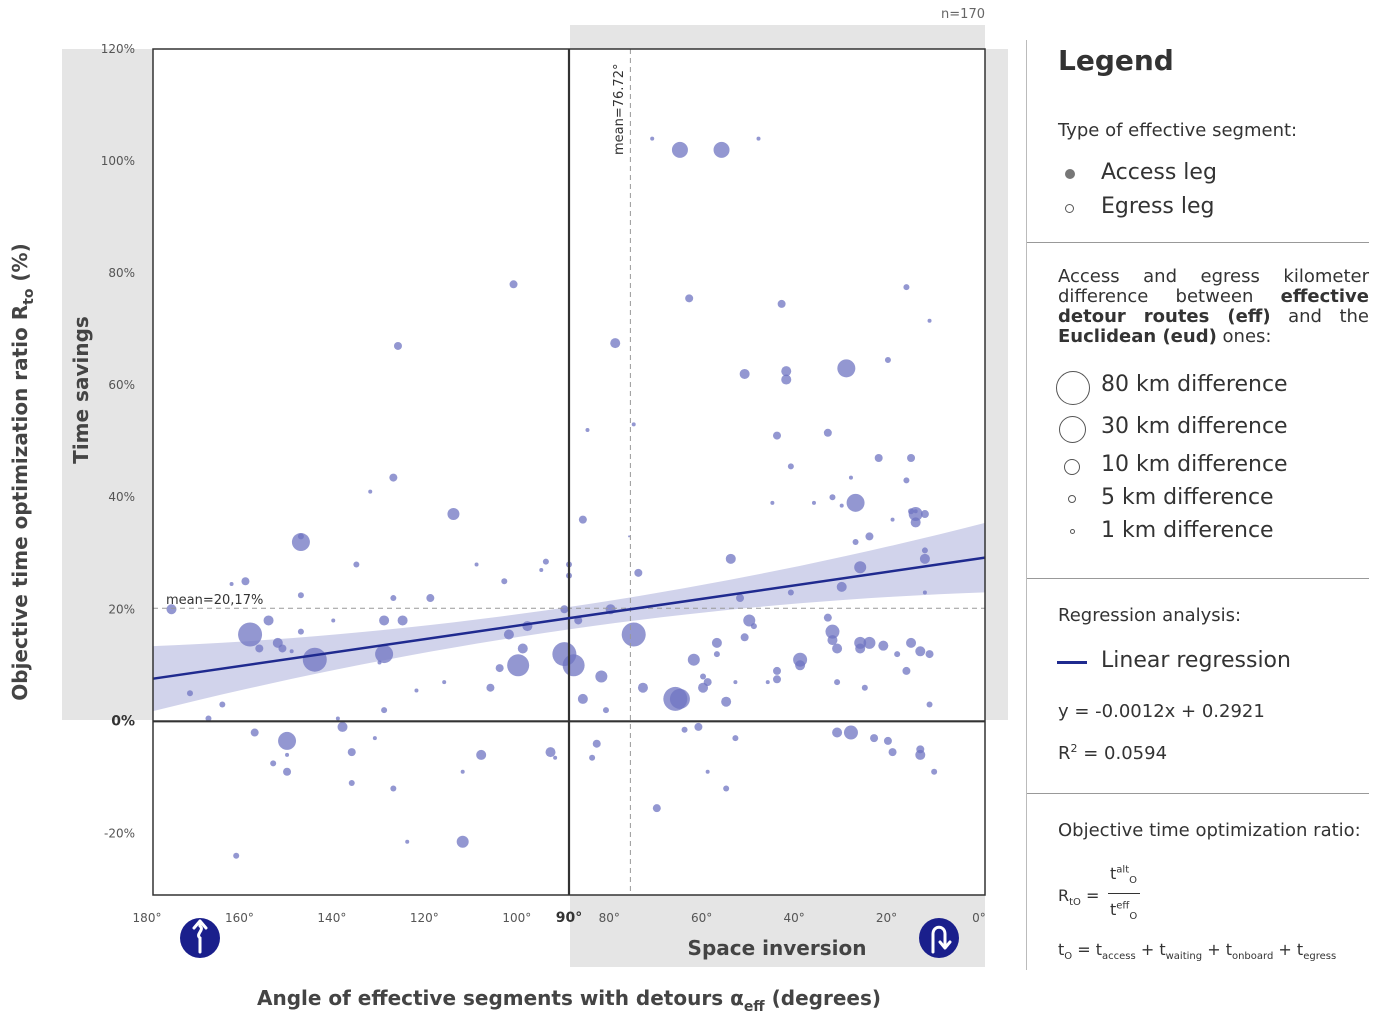  What do you see at coordinates (1184, 957) in the screenshot?
I see `to-term-waiting-sub: waiting` at bounding box center [1184, 957].